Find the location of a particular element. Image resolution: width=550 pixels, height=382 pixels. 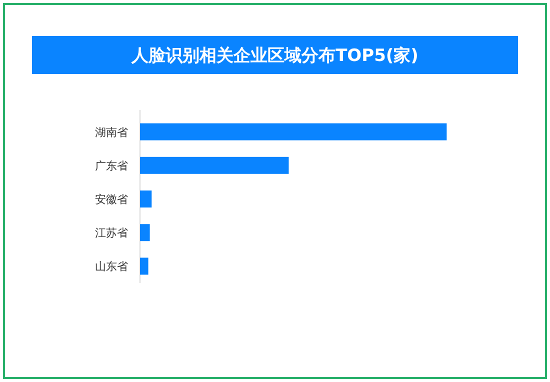

y-tick-label: 山东省 is located at coordinates (111, 267).